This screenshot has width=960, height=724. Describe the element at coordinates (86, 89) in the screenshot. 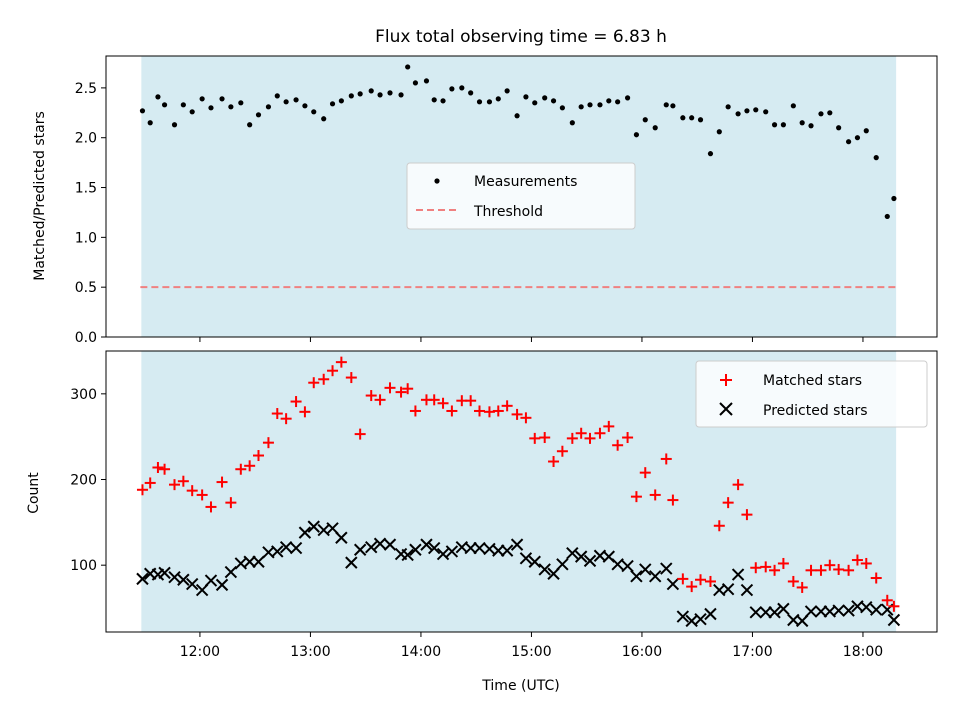

I see `y-tick-label: 2.5` at that location.